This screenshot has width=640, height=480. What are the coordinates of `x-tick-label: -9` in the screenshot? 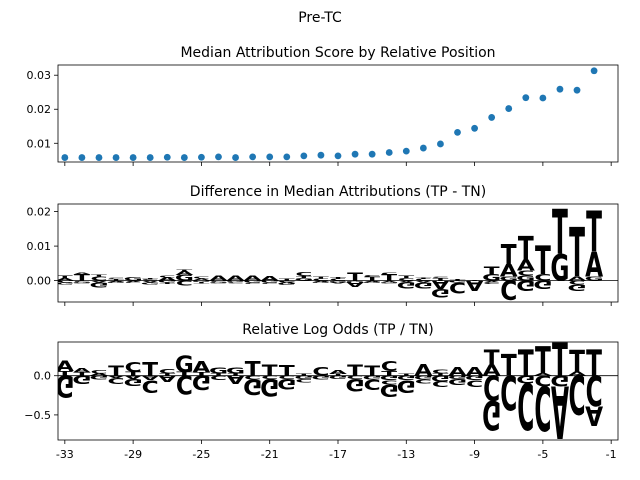 It's located at (474, 454).